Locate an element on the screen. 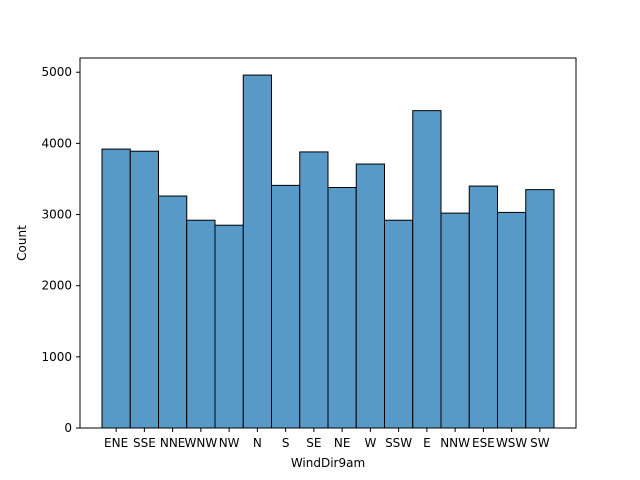 The width and height of the screenshot is (640, 480). x-tick-label: NW is located at coordinates (229, 443).